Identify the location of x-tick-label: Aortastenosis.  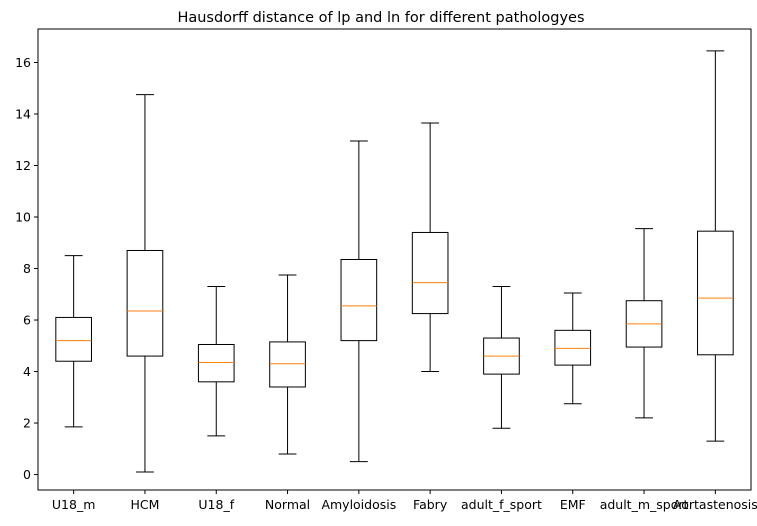
(715, 504).